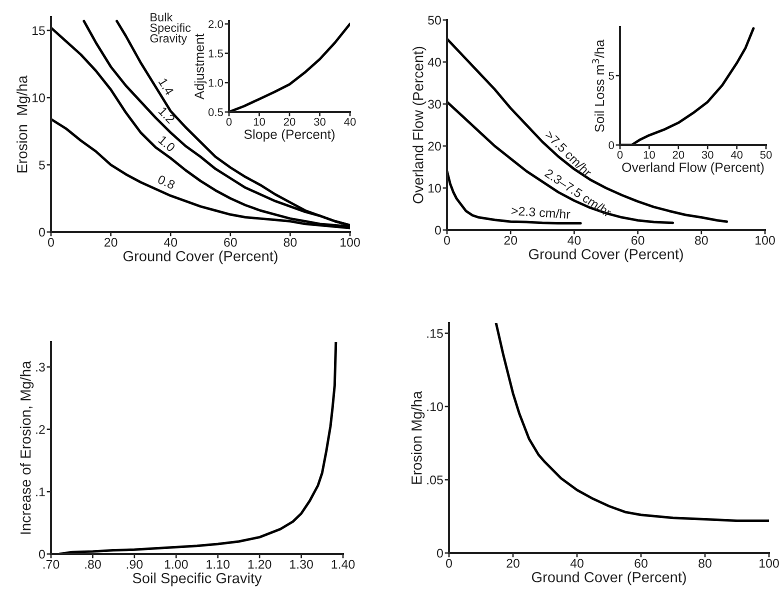 This screenshot has width=784, height=597. Describe the element at coordinates (51, 564) in the screenshot. I see `x-tick-label: .70` at that location.